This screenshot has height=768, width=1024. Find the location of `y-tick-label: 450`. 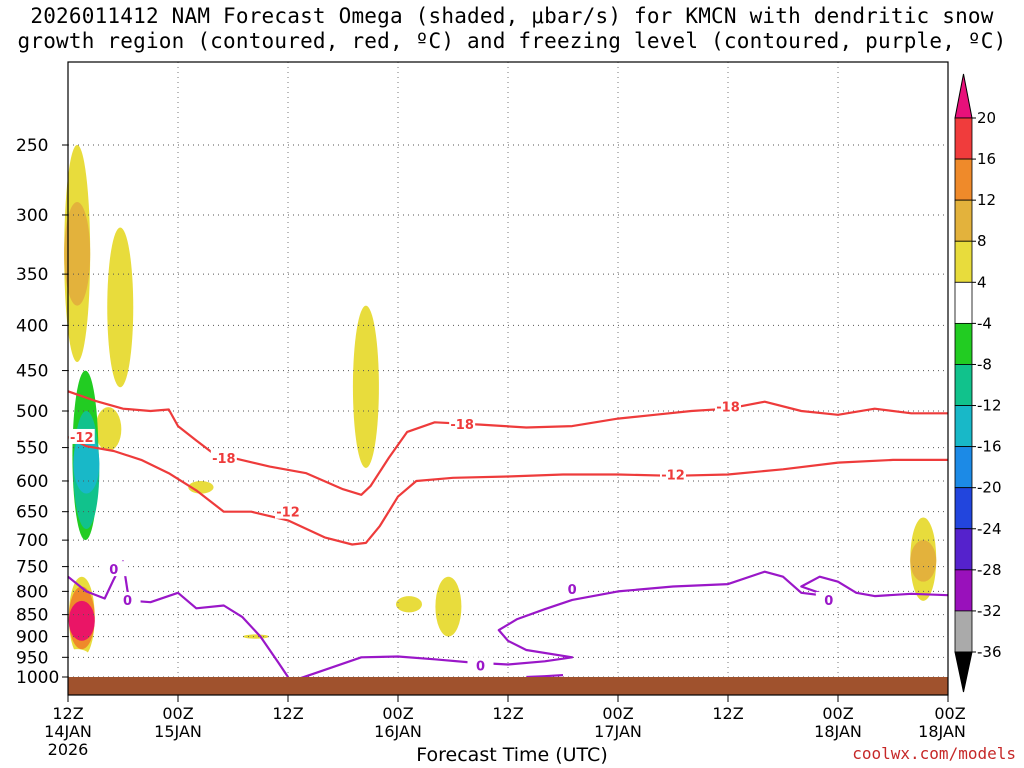

y-tick-label: 450 is located at coordinates (32, 372).